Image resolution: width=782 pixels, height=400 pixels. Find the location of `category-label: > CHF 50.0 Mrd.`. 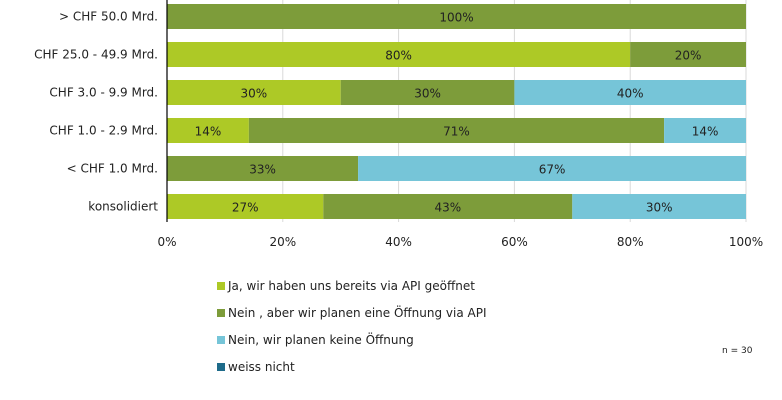

category-label: > CHF 50.0 Mrd. is located at coordinates (108, 17).